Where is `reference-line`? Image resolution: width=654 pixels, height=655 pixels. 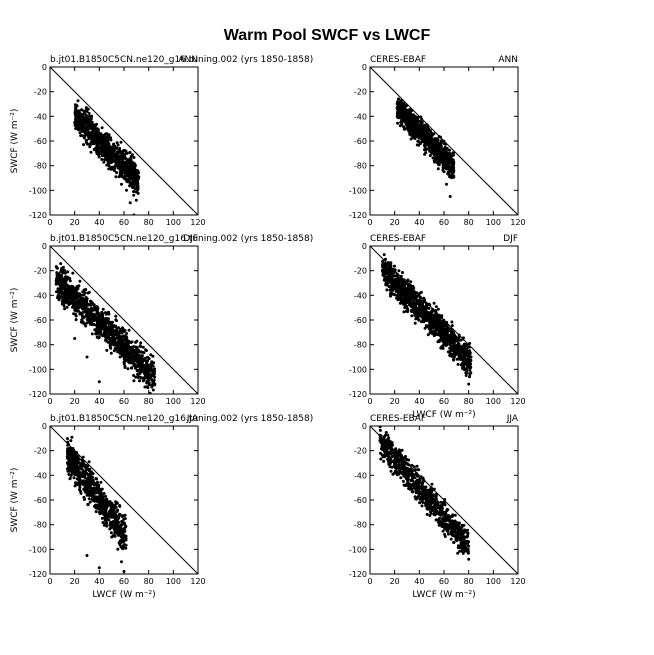 reference-line is located at coordinates (444, 141).